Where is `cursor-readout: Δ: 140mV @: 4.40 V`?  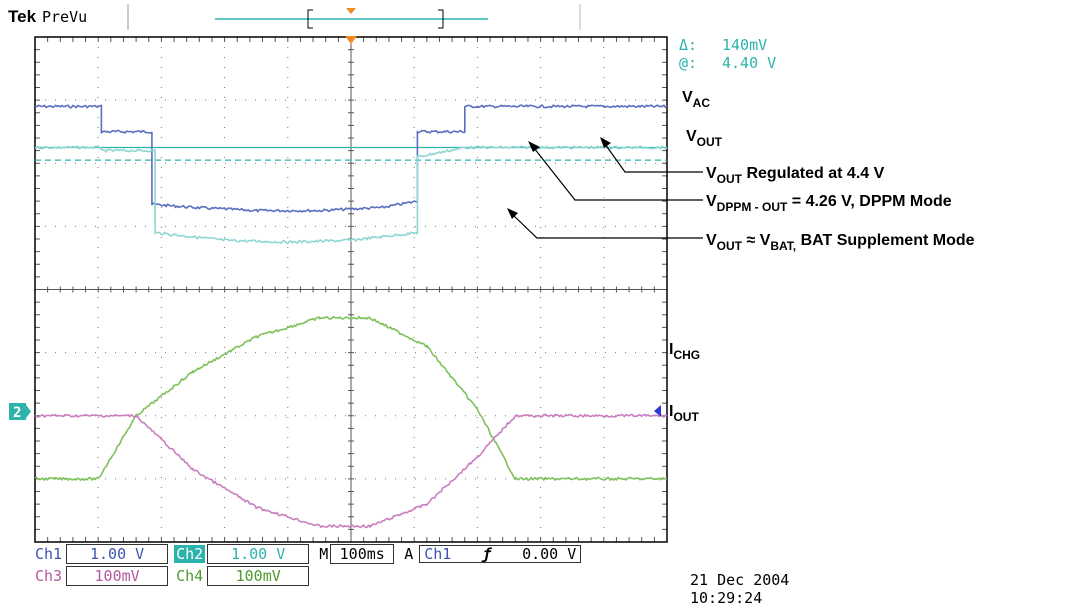
cursor-readout: Δ: 140mV @: 4.40 V is located at coordinates (727, 54).